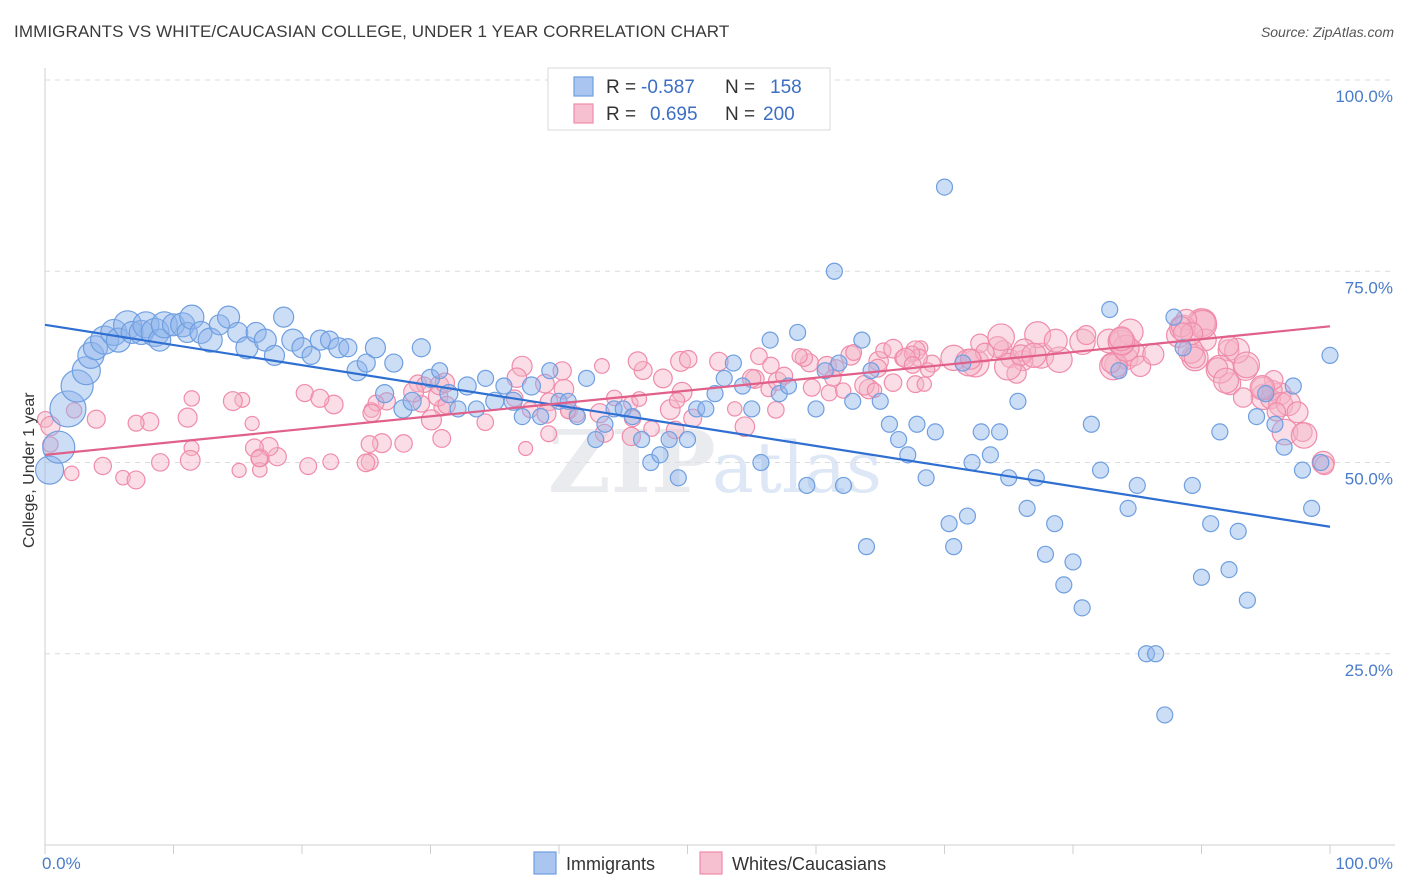 This screenshot has width=1406, height=892. What do you see at coordinates (809, 864) in the screenshot?
I see `bottom-legend-whites: Whites/Caucasians` at bounding box center [809, 864].